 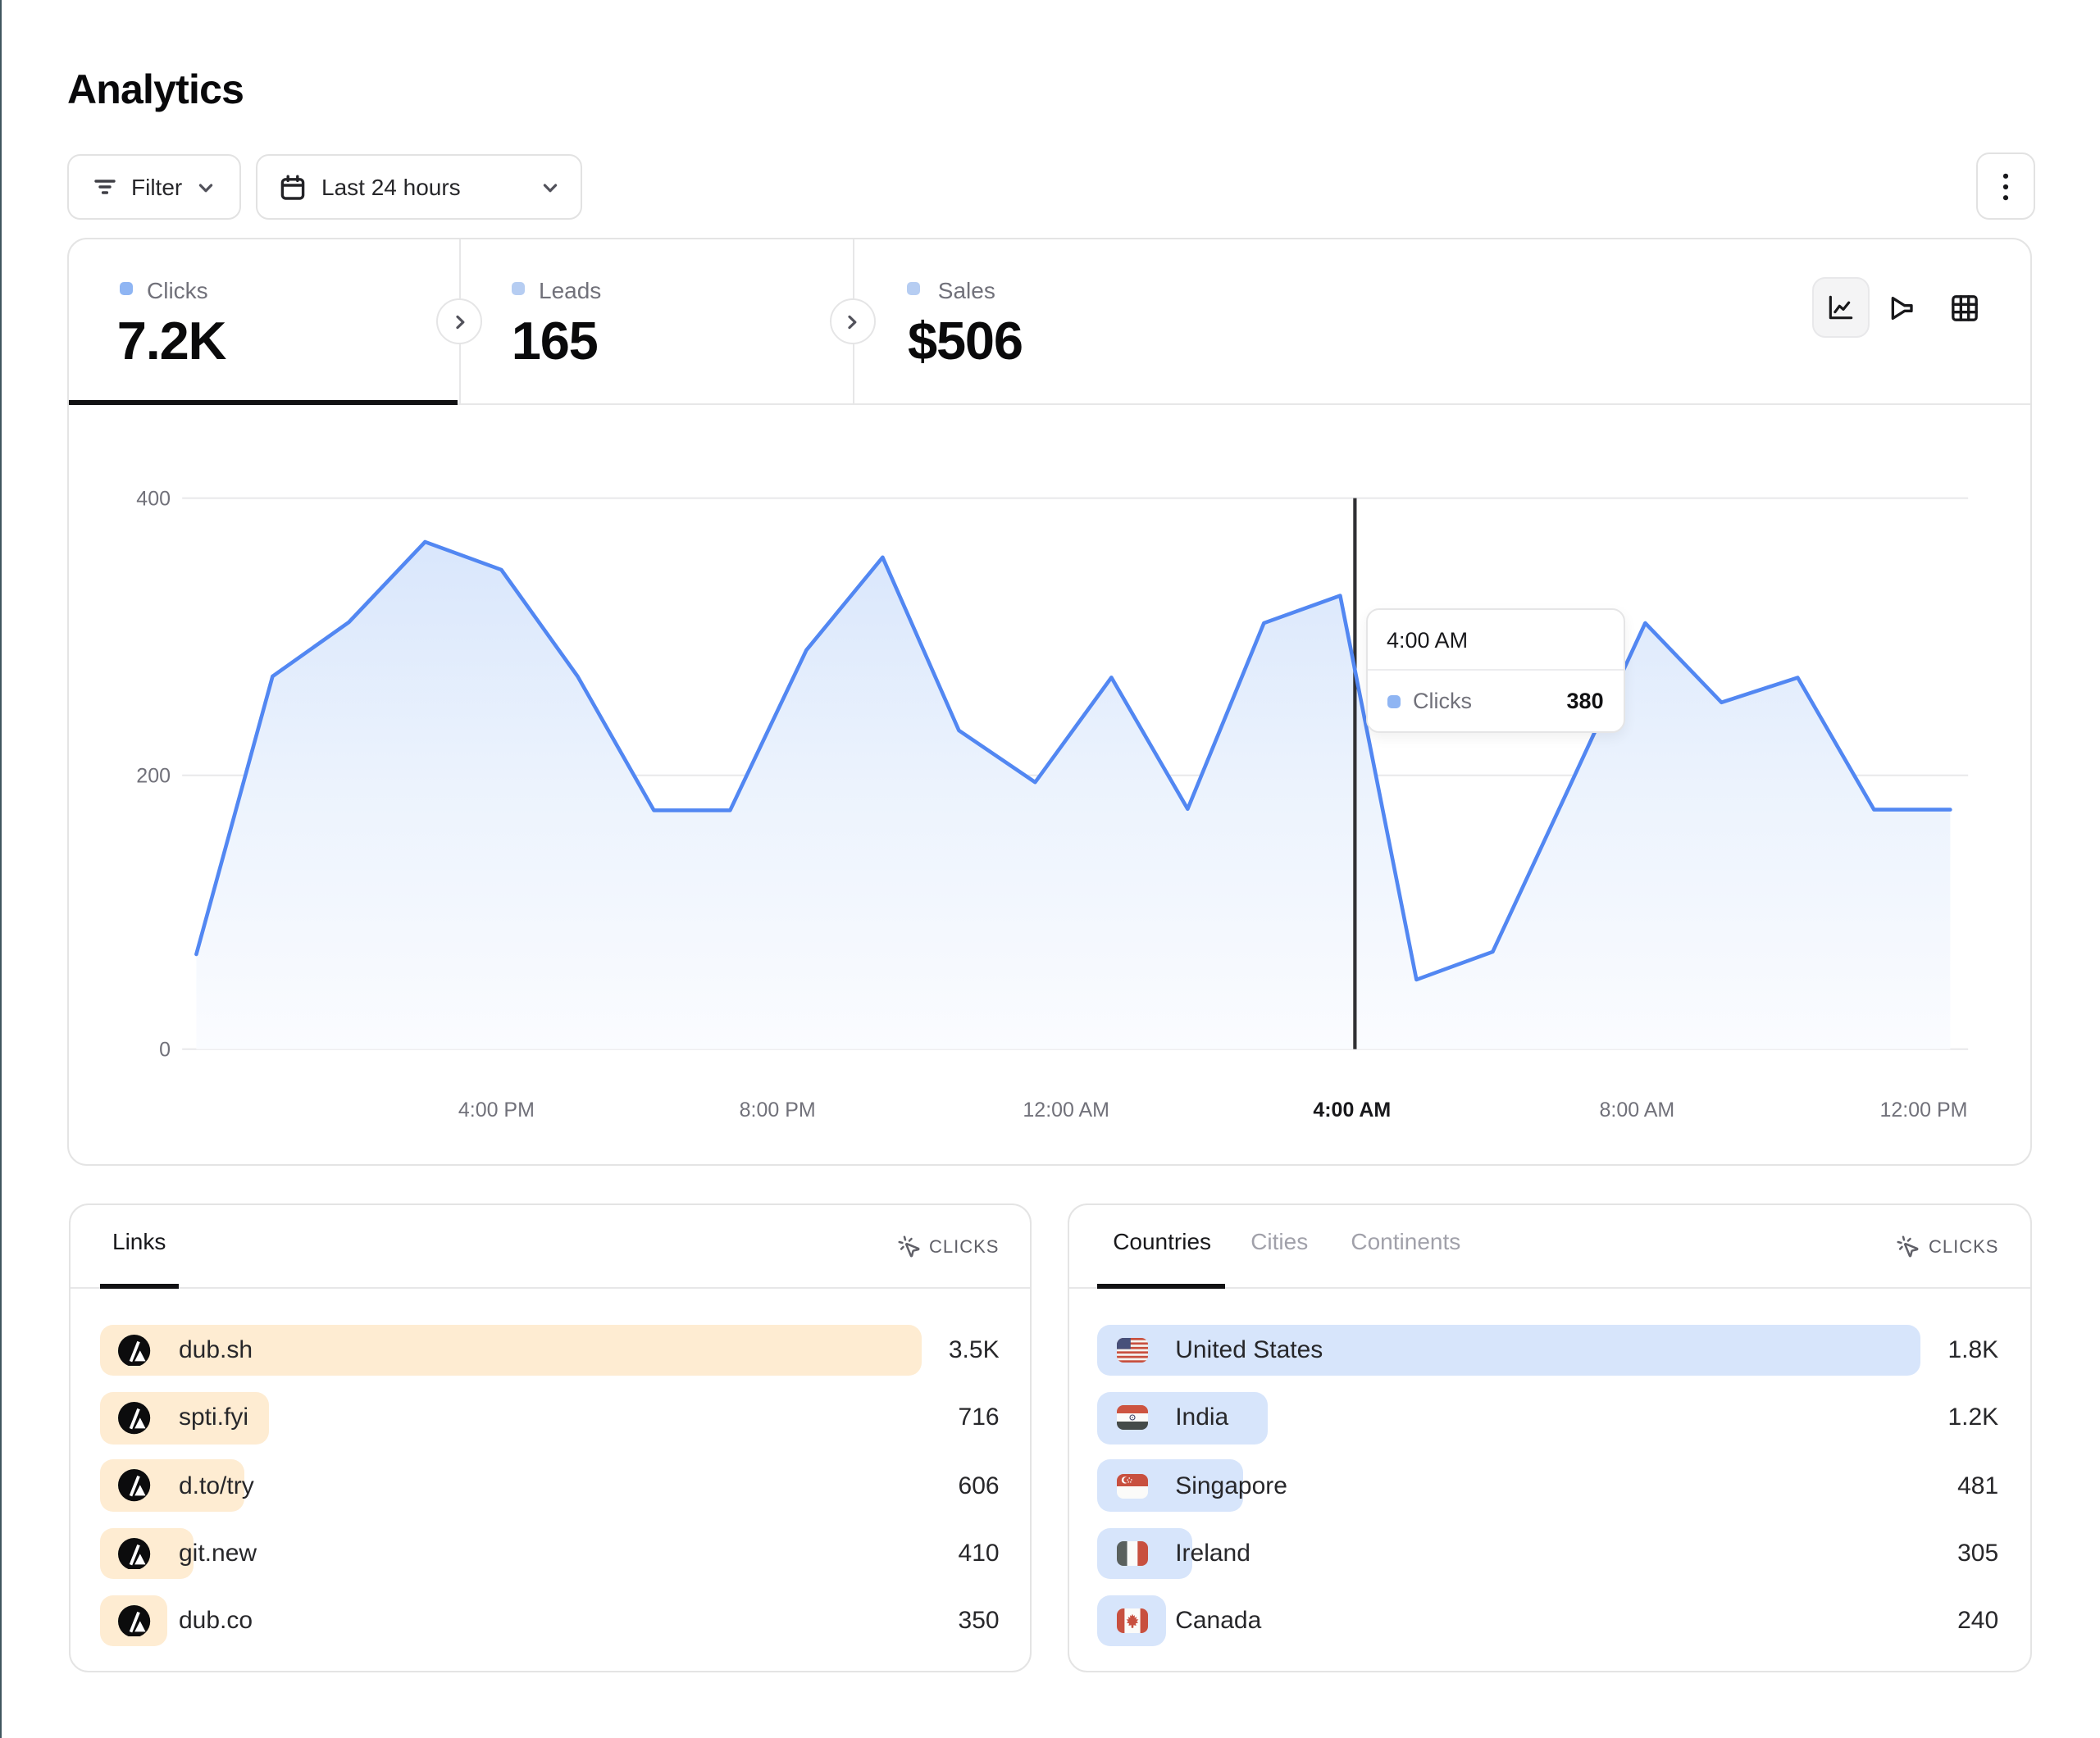 I want to click on svg-text: 0, so click(x=165, y=1049).